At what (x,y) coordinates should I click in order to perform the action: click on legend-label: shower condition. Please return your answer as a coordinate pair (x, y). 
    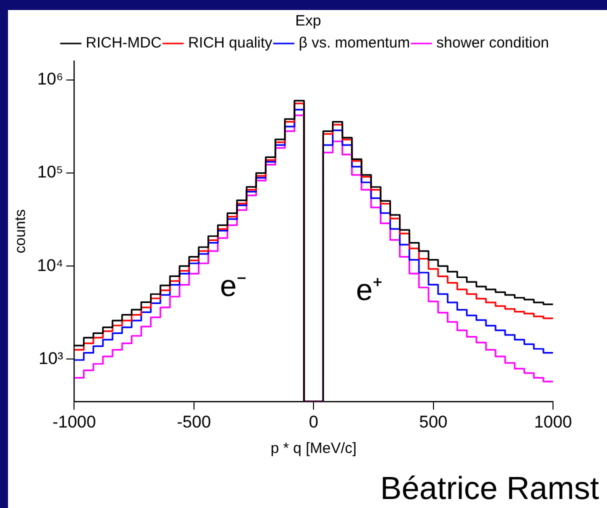
    Looking at the image, I should click on (493, 43).